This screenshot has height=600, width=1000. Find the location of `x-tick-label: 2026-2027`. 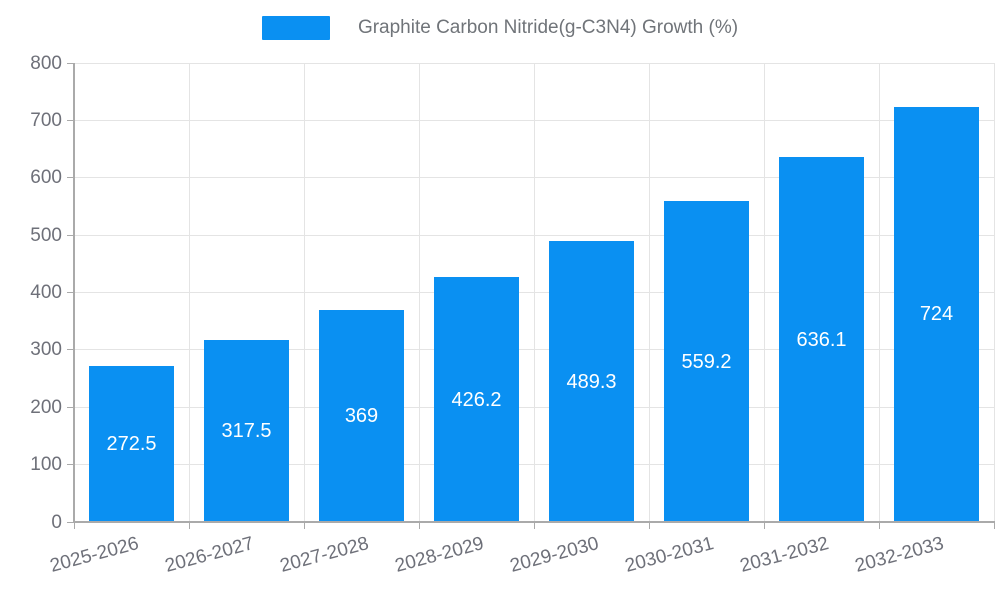

x-tick-label: 2026-2027 is located at coordinates (209, 555).